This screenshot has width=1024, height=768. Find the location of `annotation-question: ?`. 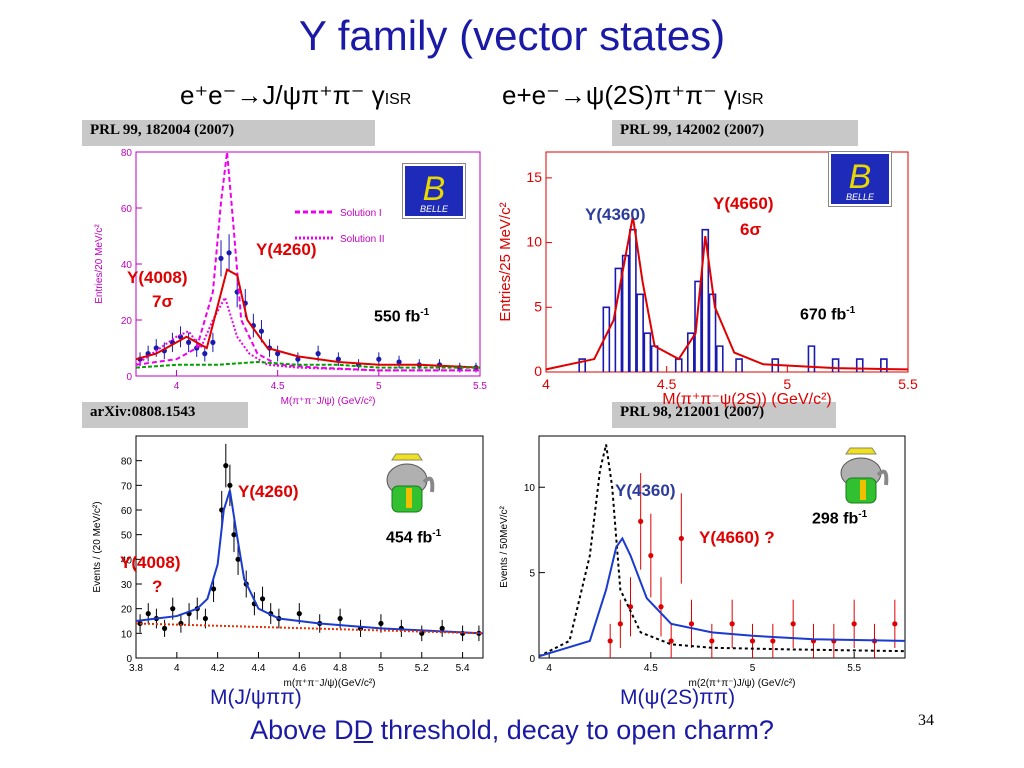

annotation-question: ? is located at coordinates (157, 586).